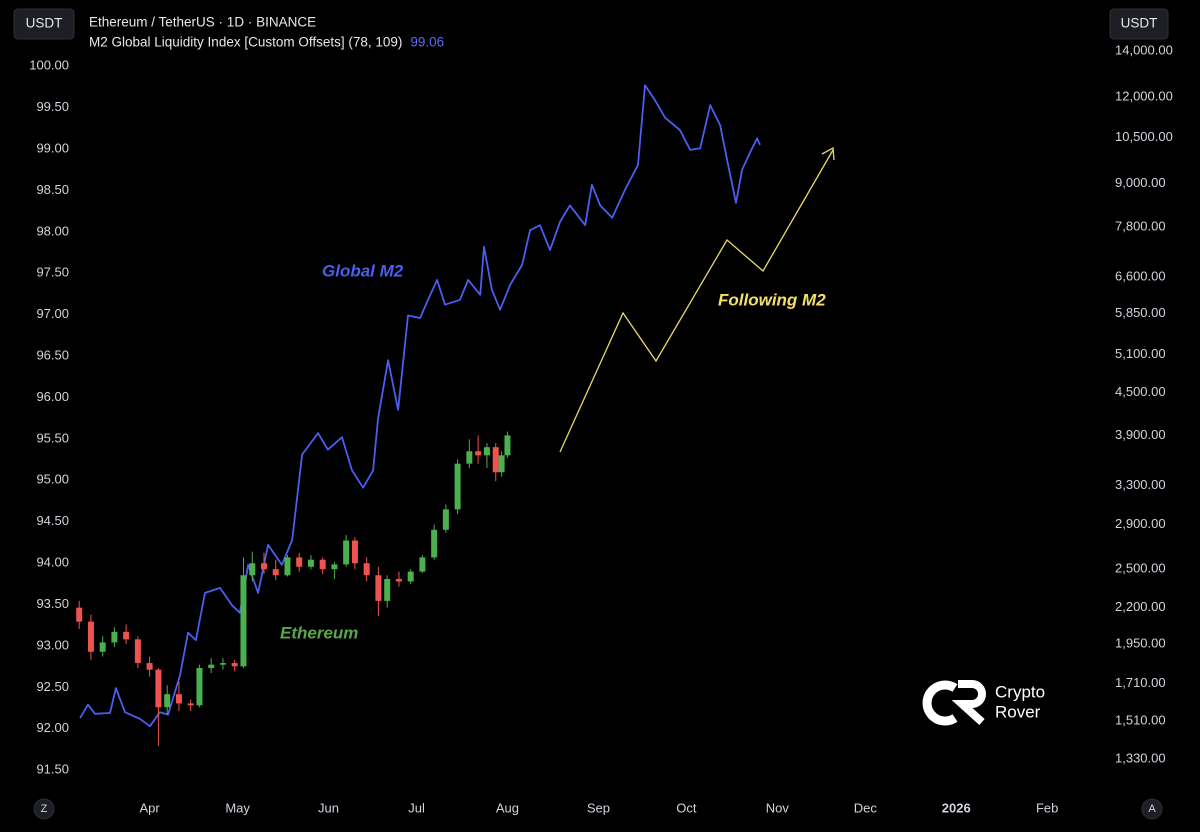  I want to click on indicator-value: 99.06, so click(427, 42).